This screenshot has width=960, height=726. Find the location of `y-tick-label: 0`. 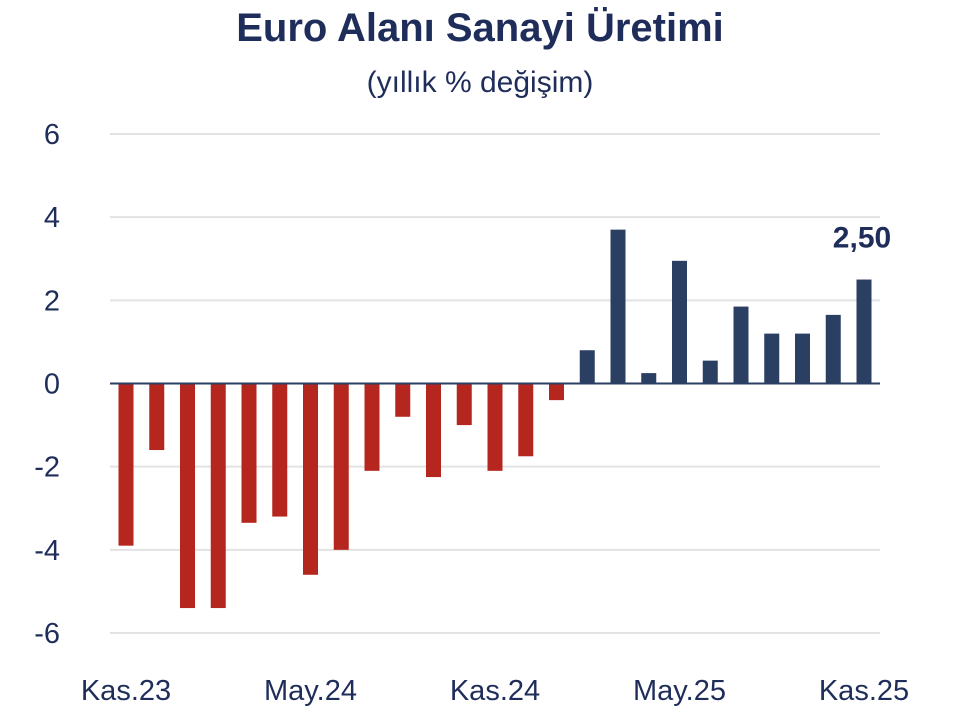

y-tick-label: 0 is located at coordinates (52, 385).